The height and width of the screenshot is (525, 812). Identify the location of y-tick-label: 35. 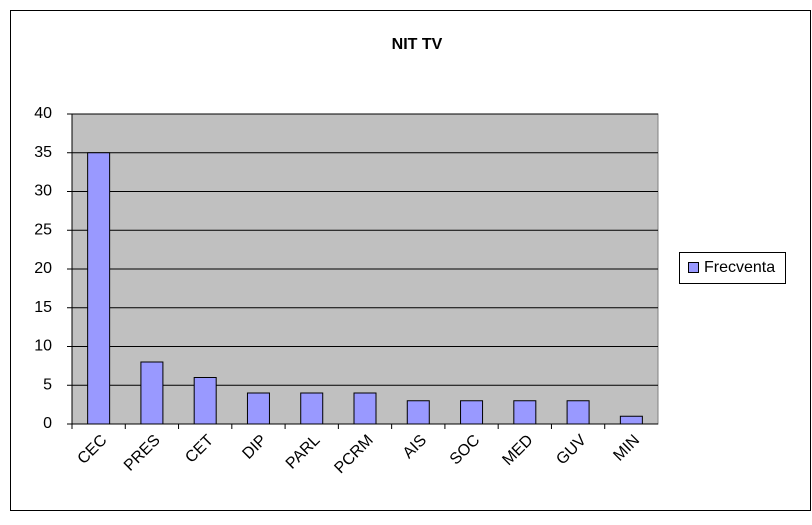
(43, 152).